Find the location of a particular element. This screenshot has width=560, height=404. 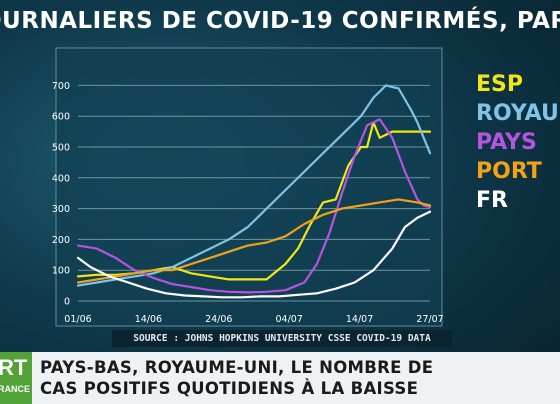

x-tick-label: 24/06 is located at coordinates (218, 319).